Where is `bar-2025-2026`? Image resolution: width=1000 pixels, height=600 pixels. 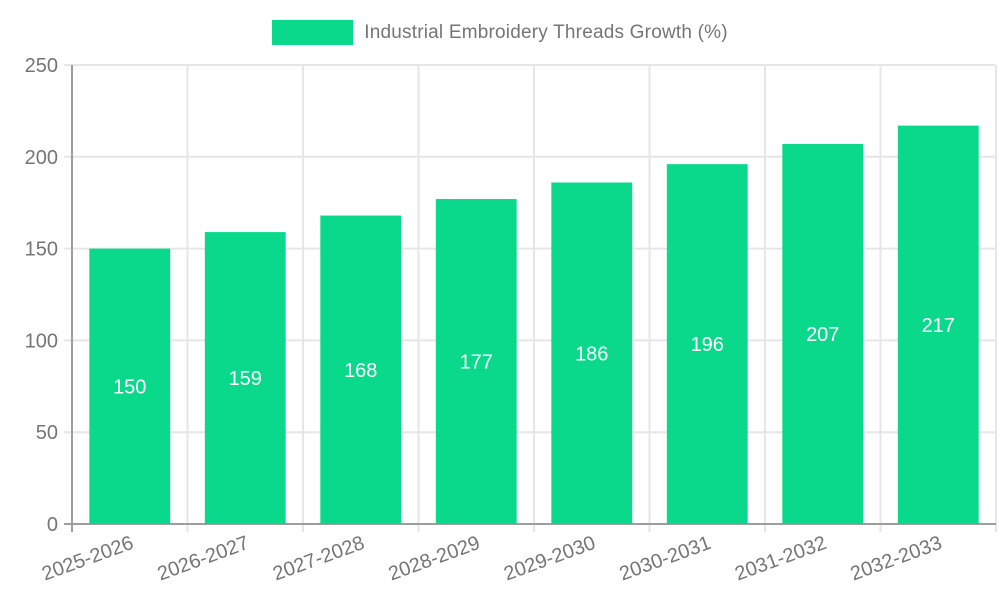
bar-2025-2026 is located at coordinates (130, 386).